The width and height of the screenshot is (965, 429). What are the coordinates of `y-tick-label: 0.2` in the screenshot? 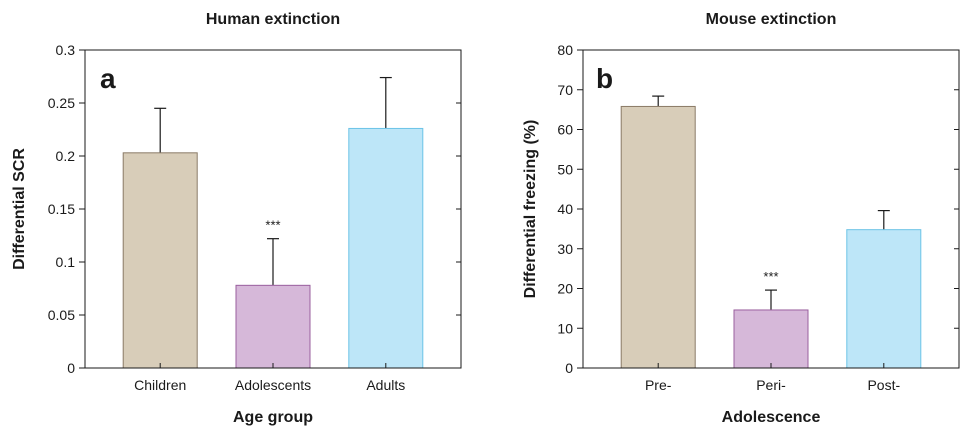 It's located at (66, 156).